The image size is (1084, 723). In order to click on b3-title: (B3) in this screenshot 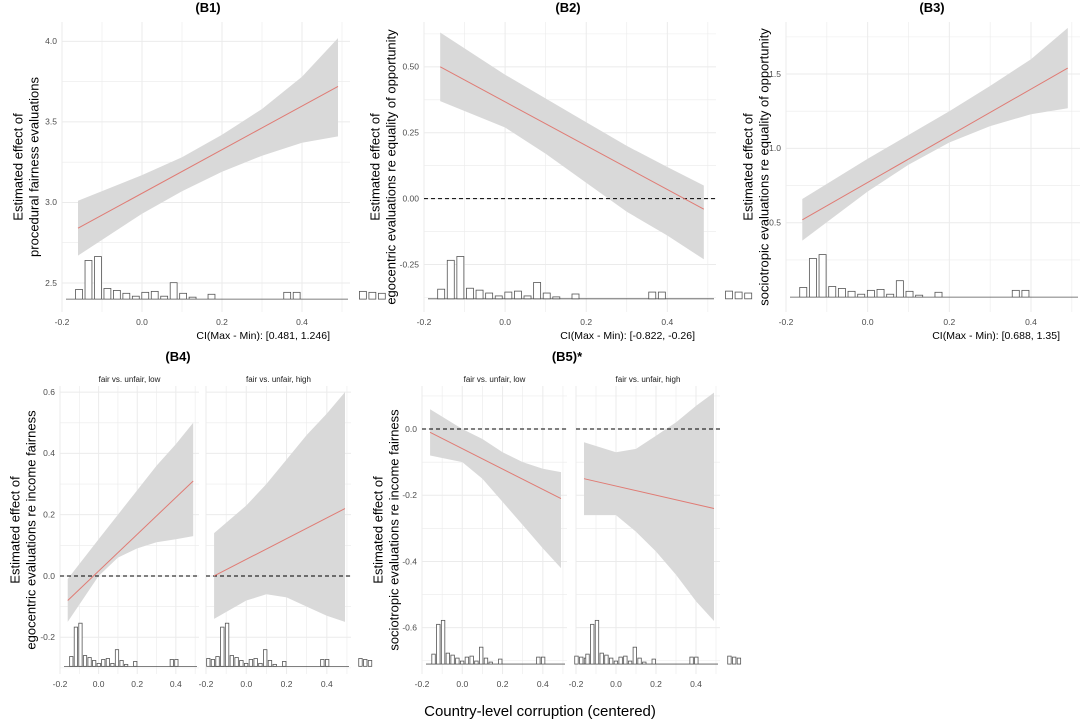, I will do `click(931, 7)`.